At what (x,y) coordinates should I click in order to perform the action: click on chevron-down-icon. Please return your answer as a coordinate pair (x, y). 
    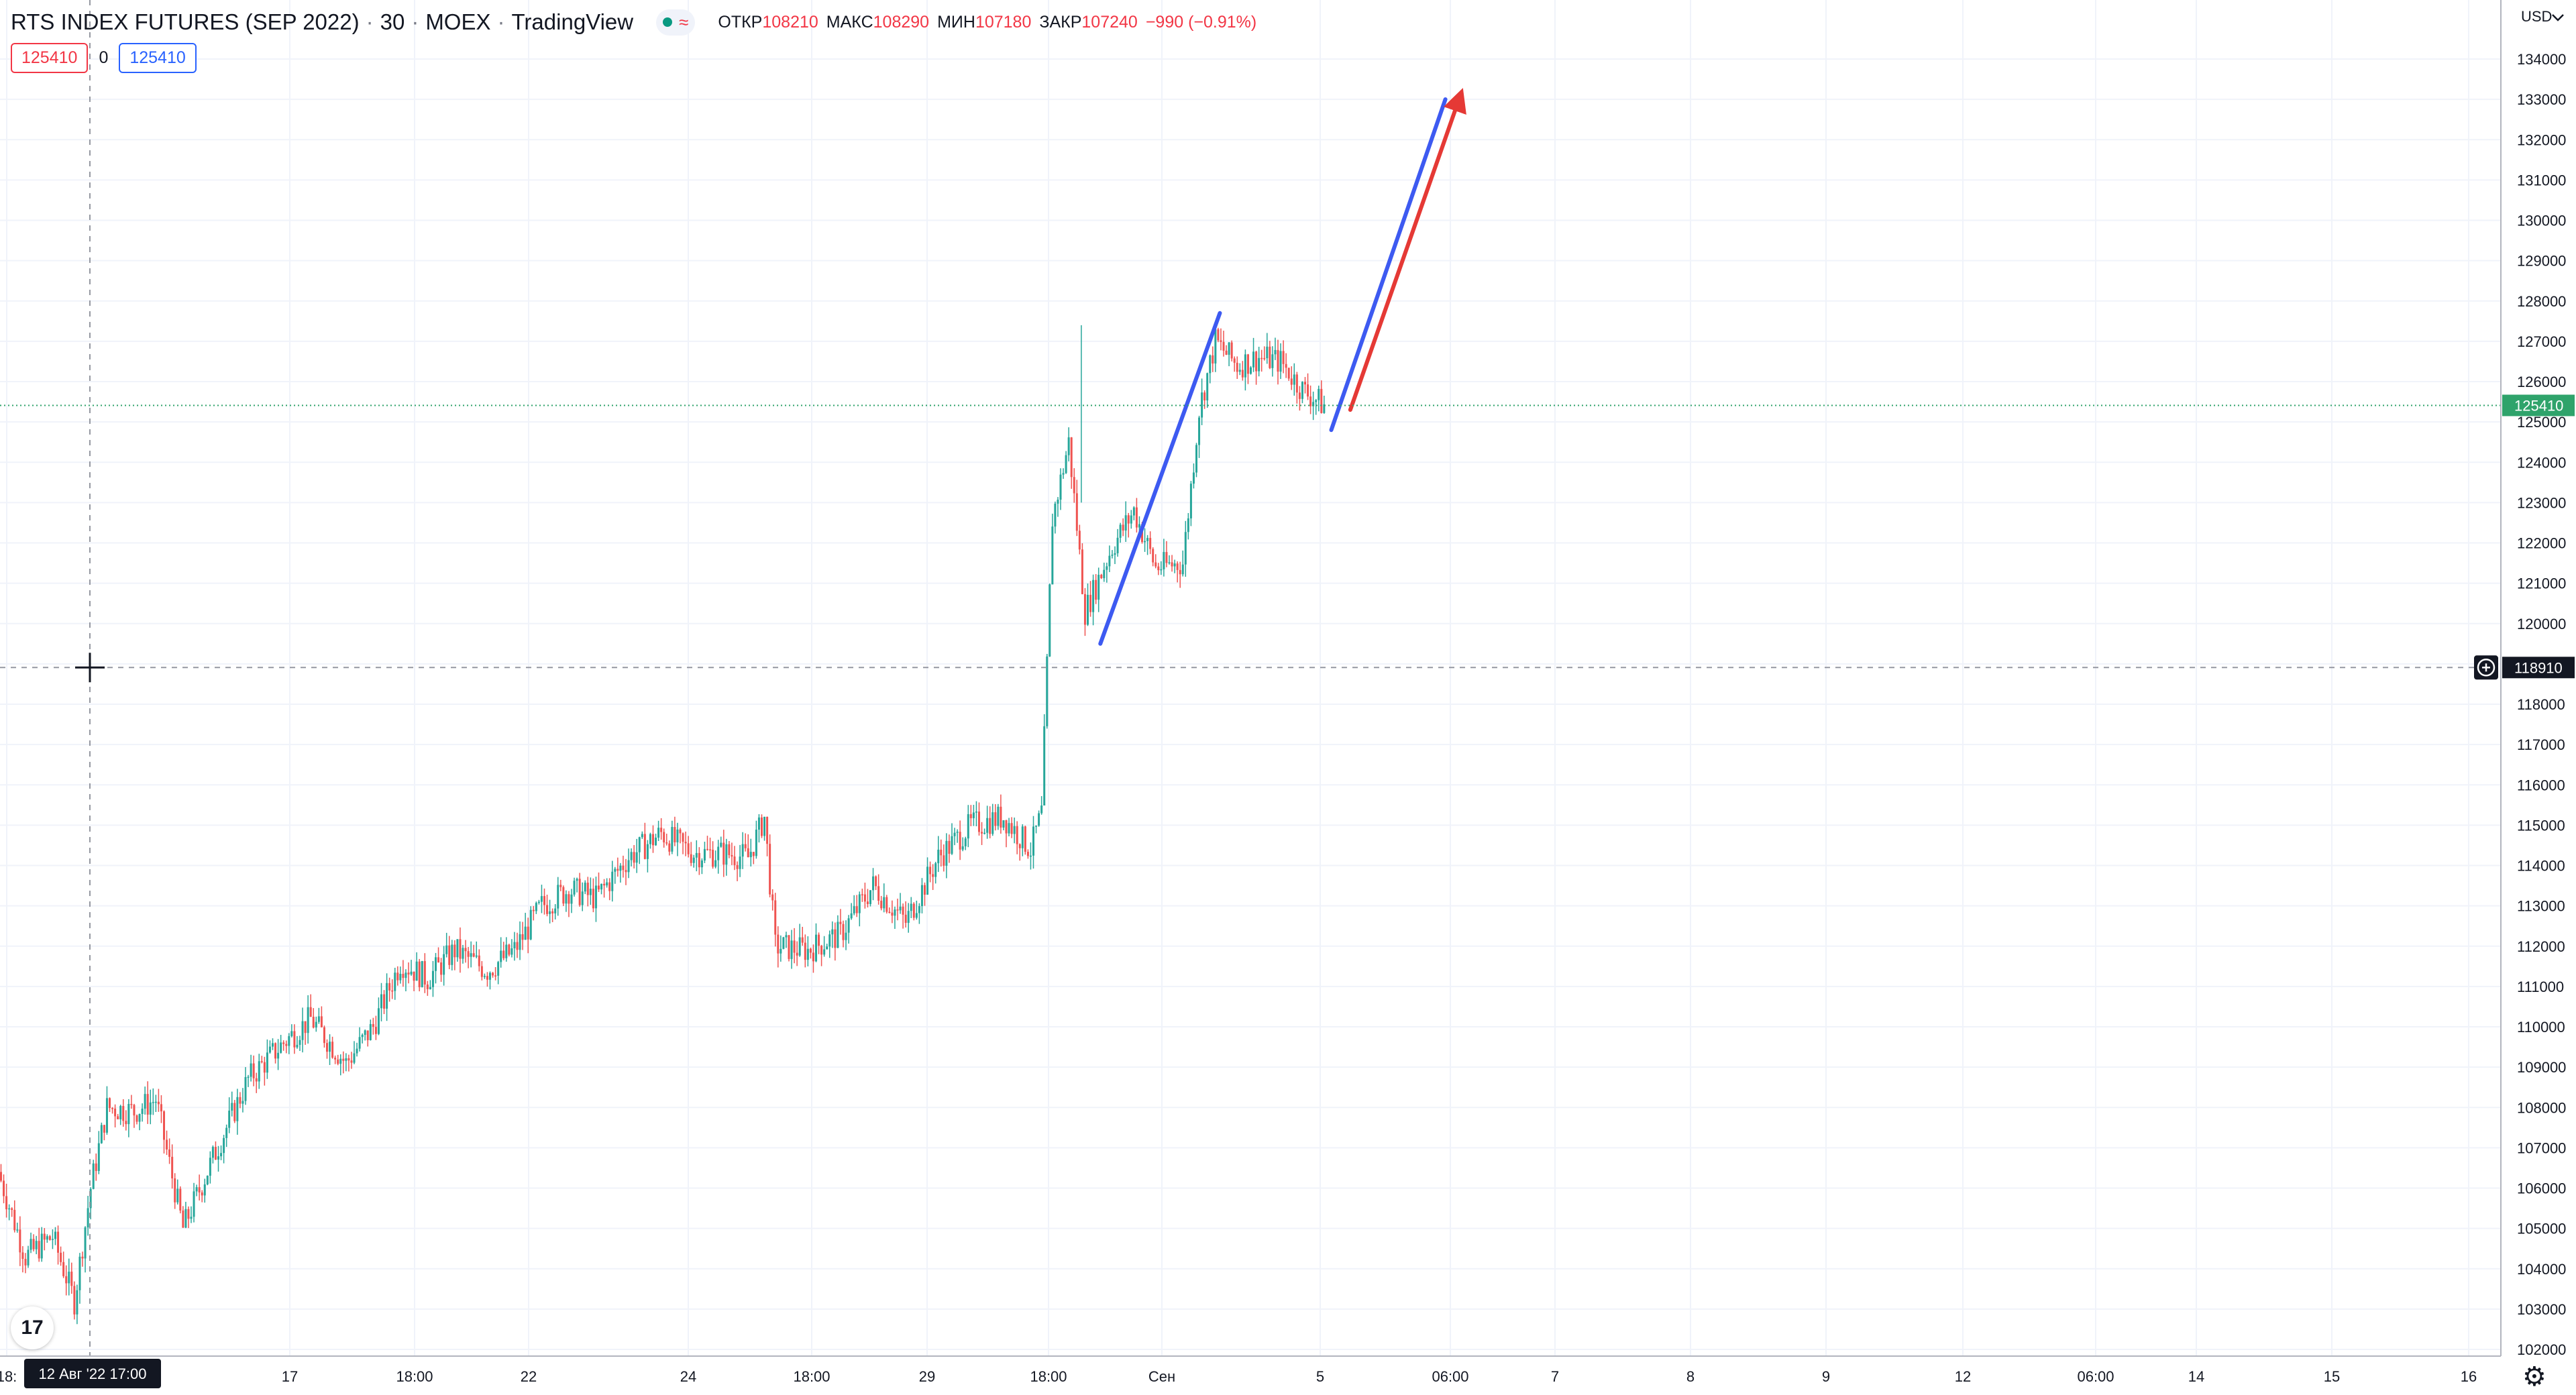
    Looking at the image, I should click on (2558, 17).